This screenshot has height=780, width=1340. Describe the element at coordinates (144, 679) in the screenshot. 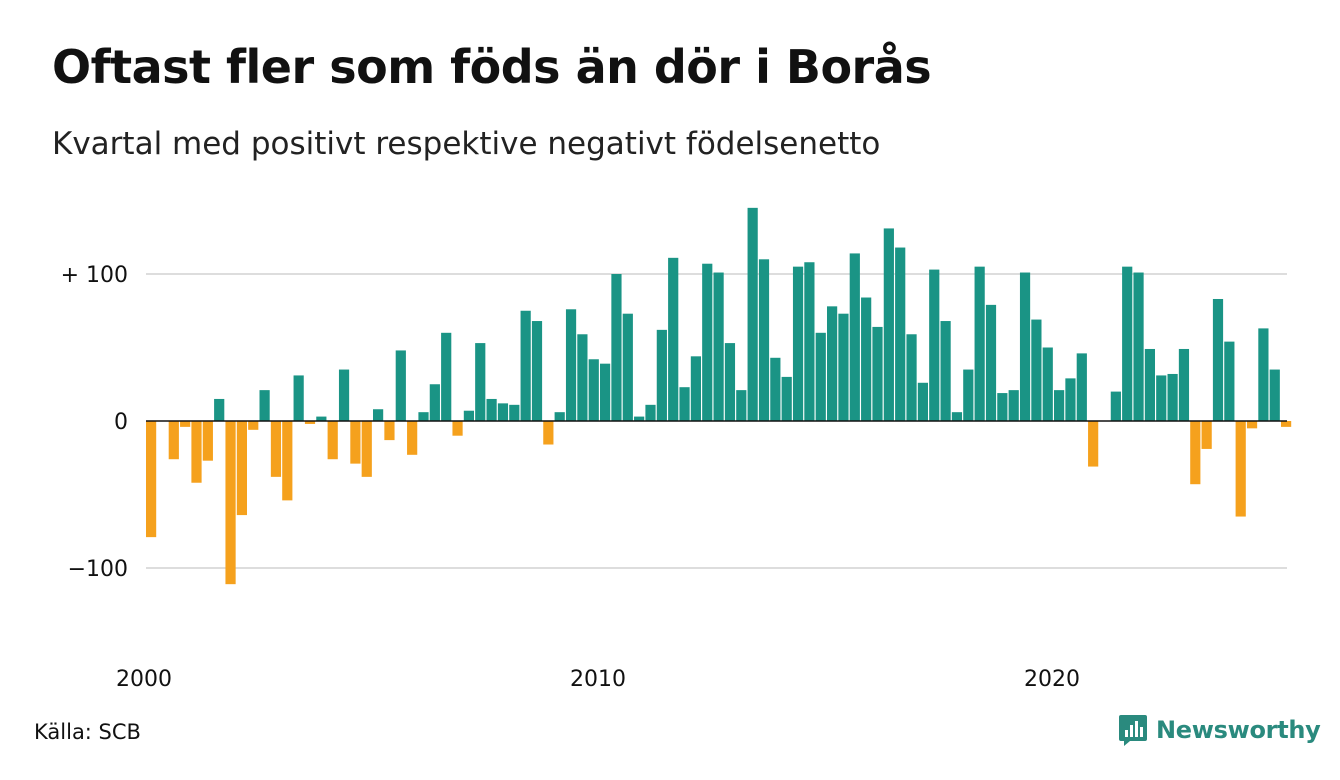

I see `x-tick-label-0: 2000` at that location.